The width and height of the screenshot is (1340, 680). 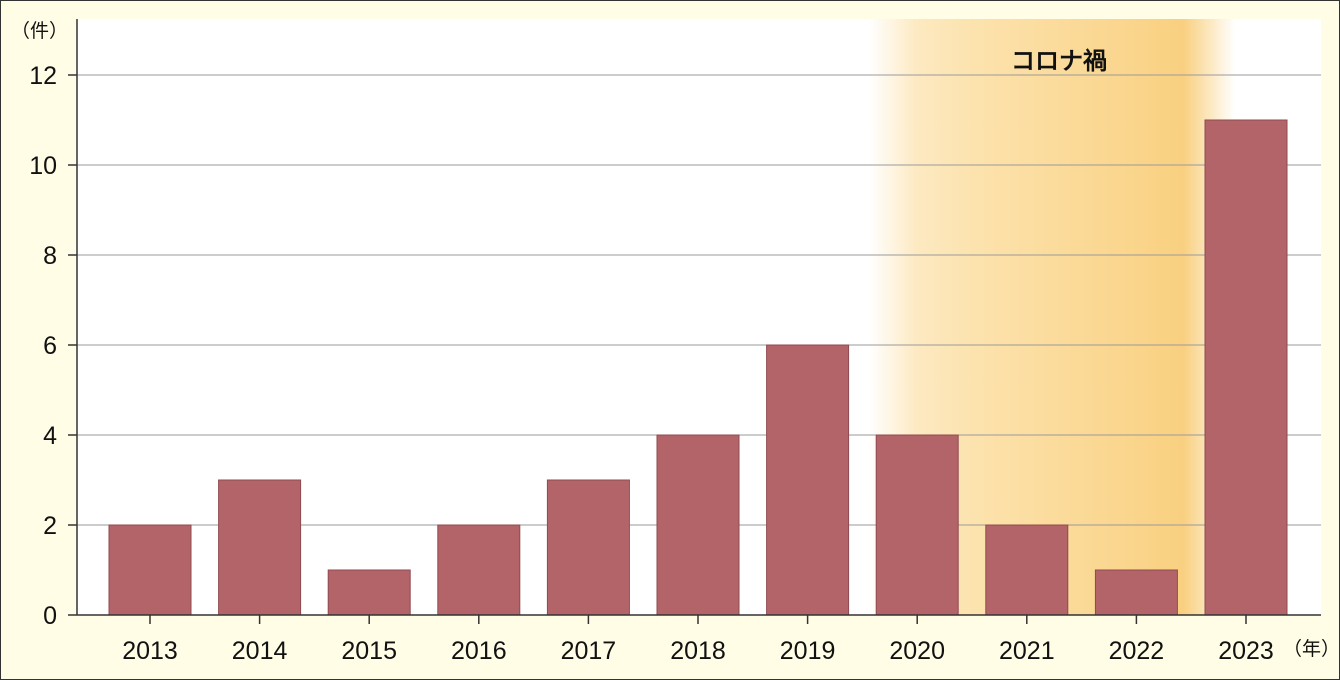 I want to click on bar-2016, so click(x=479, y=570).